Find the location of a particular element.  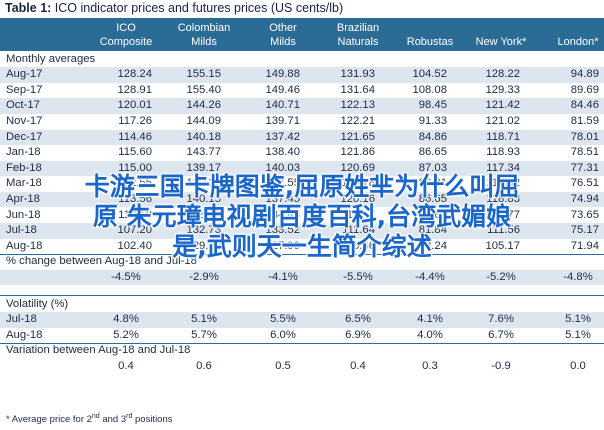

table-cell: 0.3 is located at coordinates (430, 365).